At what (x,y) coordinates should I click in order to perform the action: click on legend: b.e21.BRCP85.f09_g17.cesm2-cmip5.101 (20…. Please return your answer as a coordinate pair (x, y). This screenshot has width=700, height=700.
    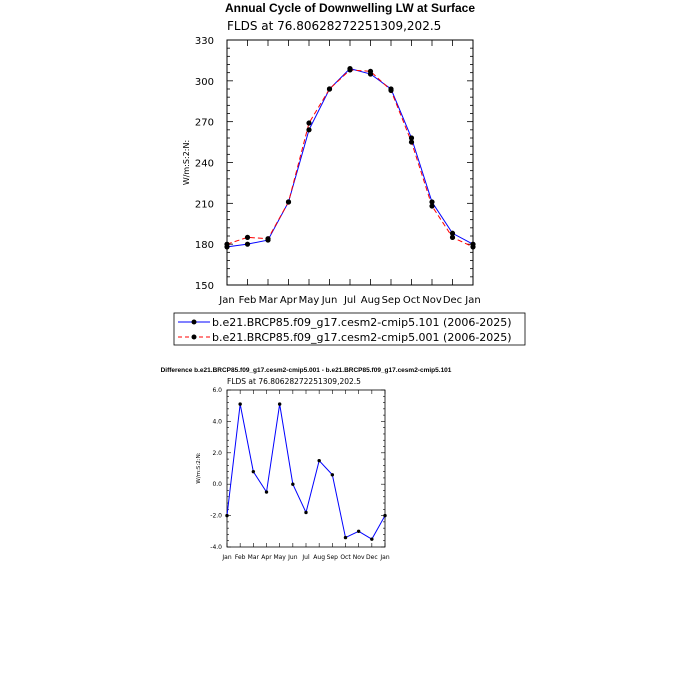
    Looking at the image, I should click on (349, 329).